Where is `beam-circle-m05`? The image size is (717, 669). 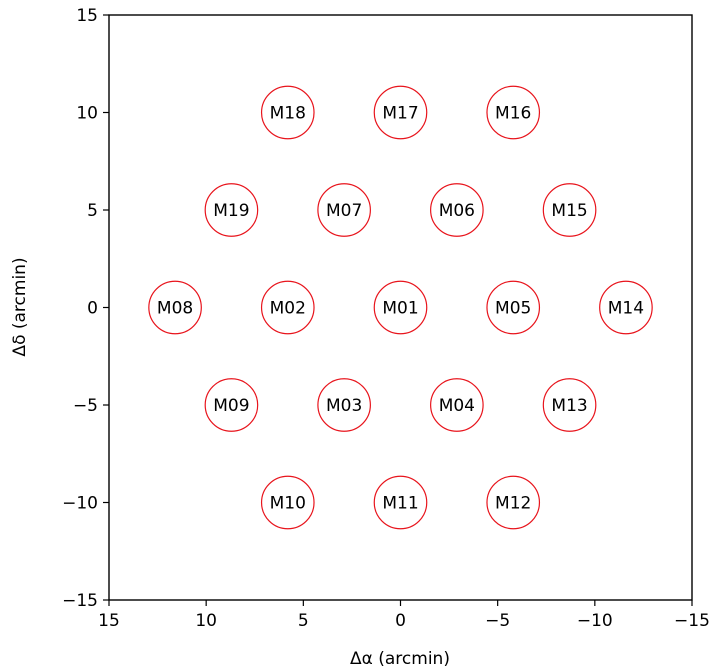
beam-circle-m05 is located at coordinates (513, 307).